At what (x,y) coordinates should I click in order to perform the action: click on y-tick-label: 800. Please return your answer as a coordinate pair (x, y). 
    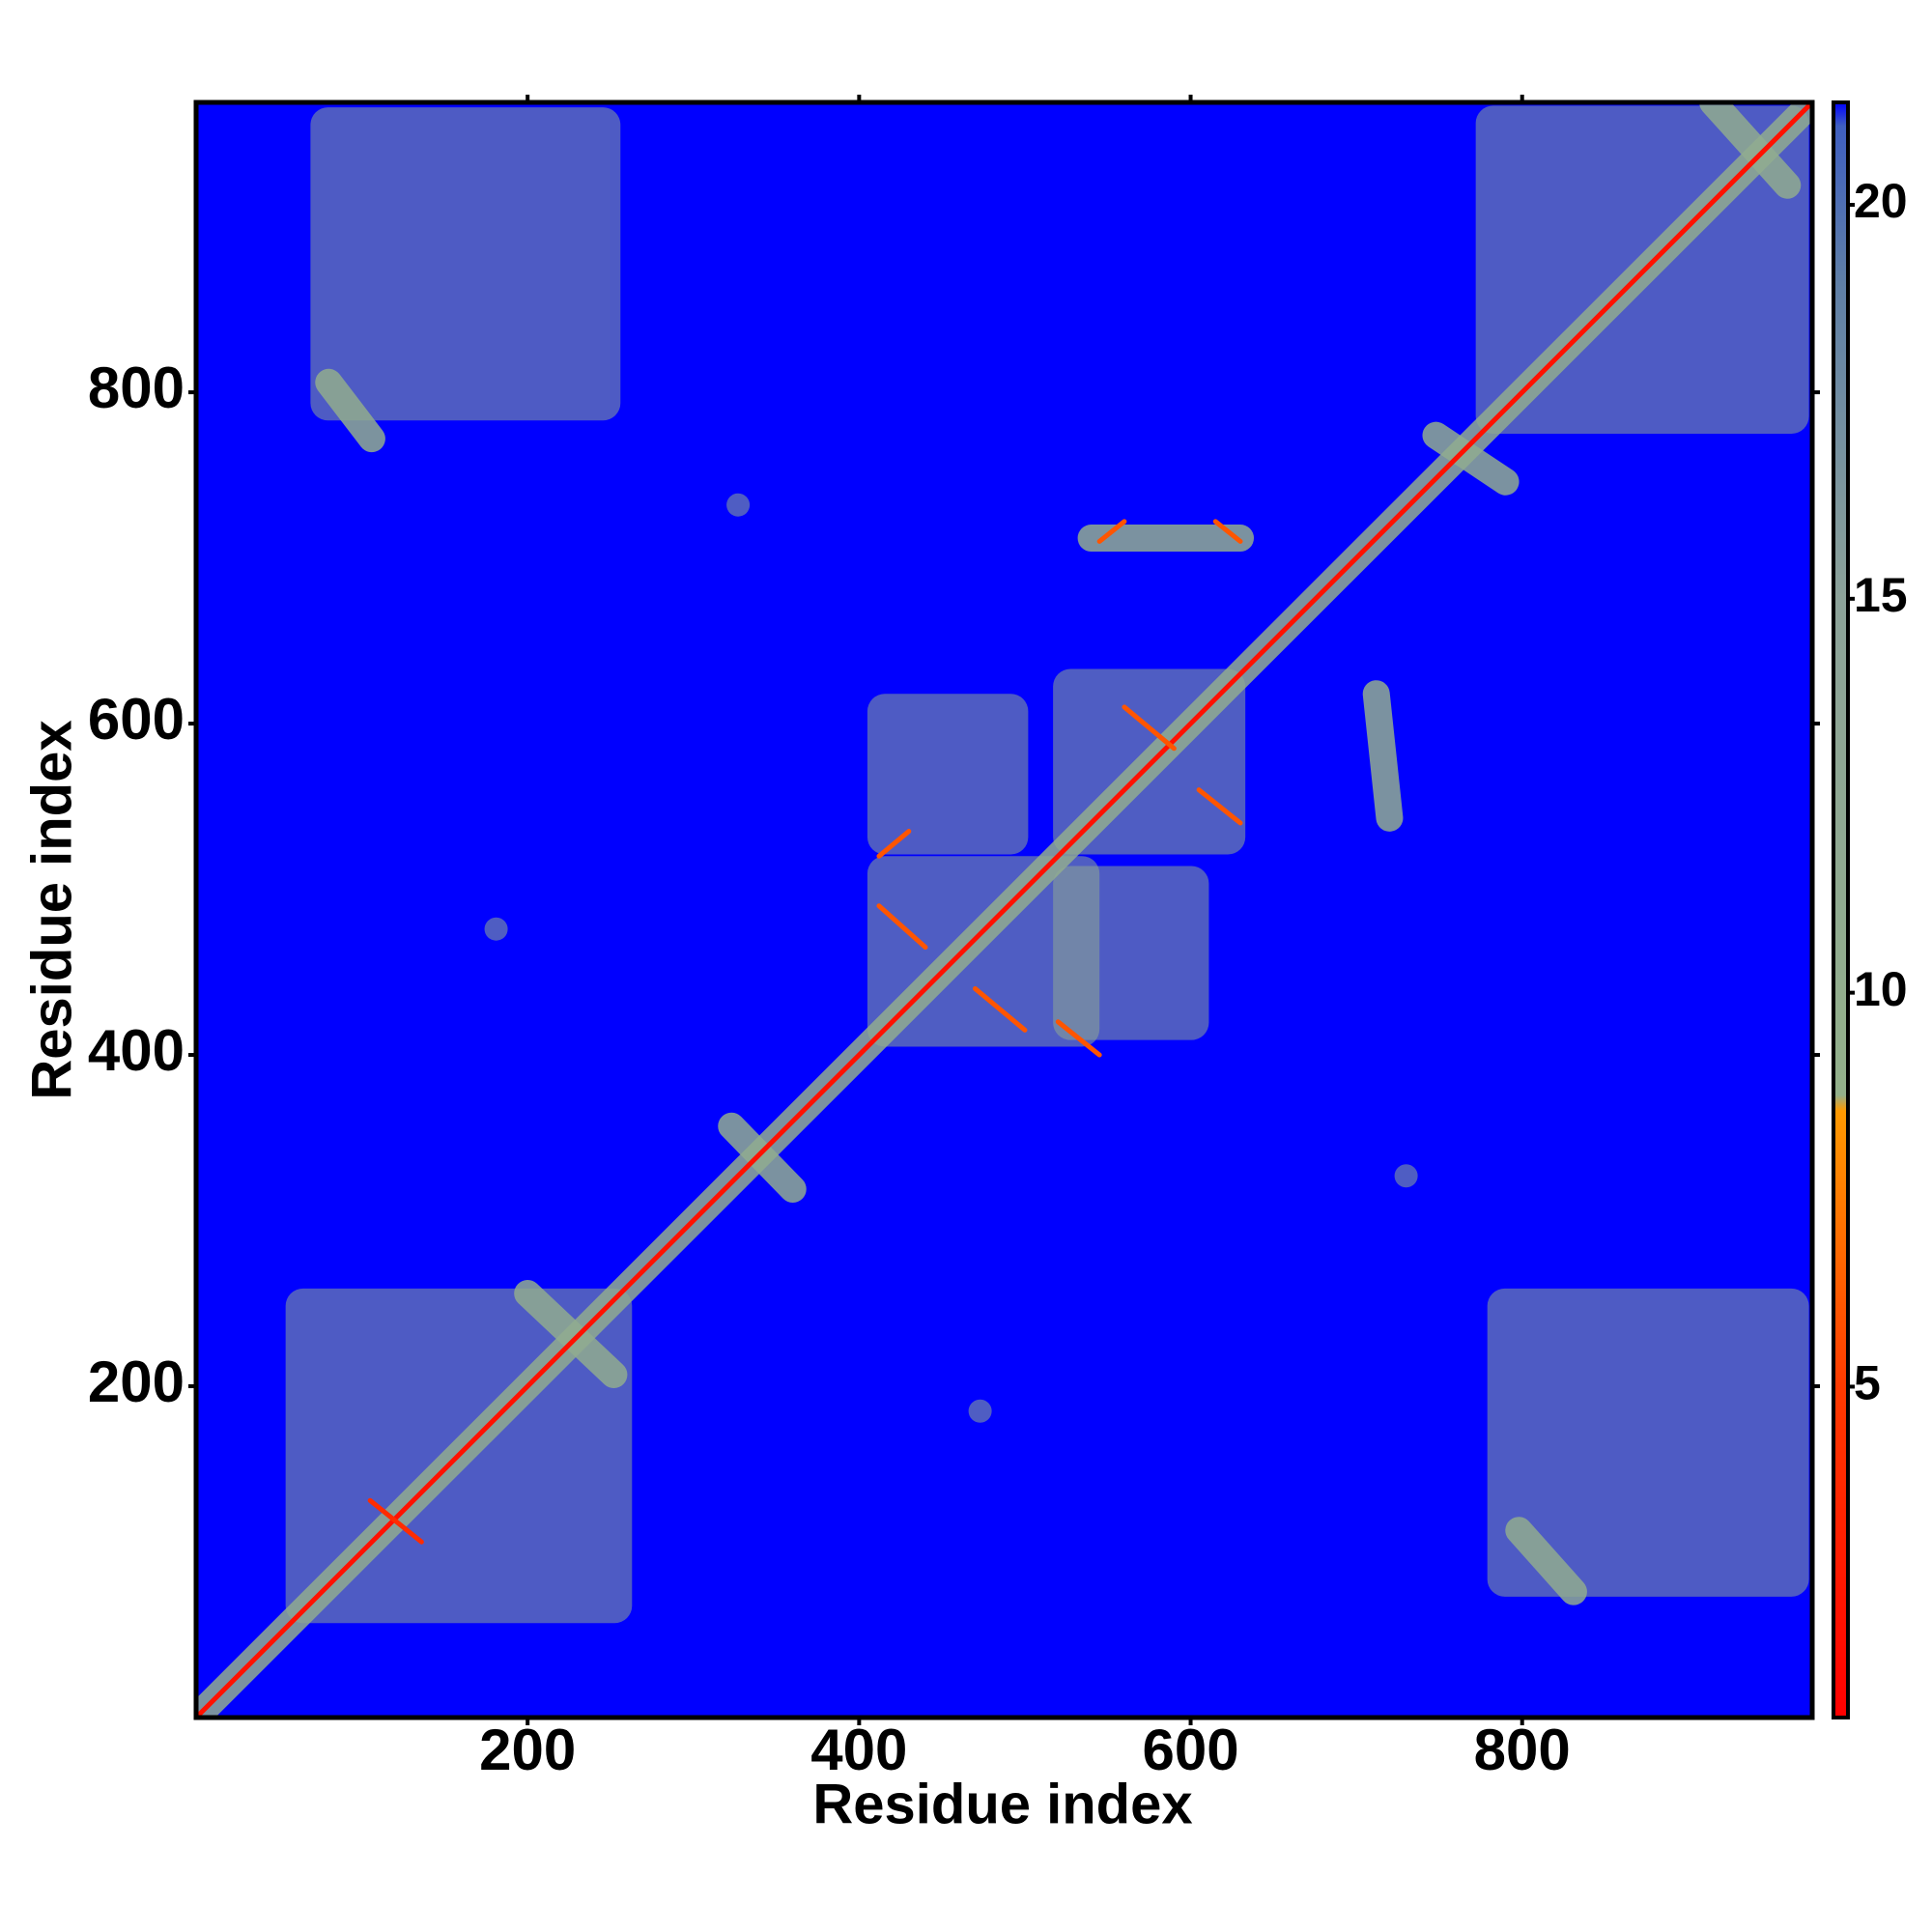
    Looking at the image, I should click on (136, 387).